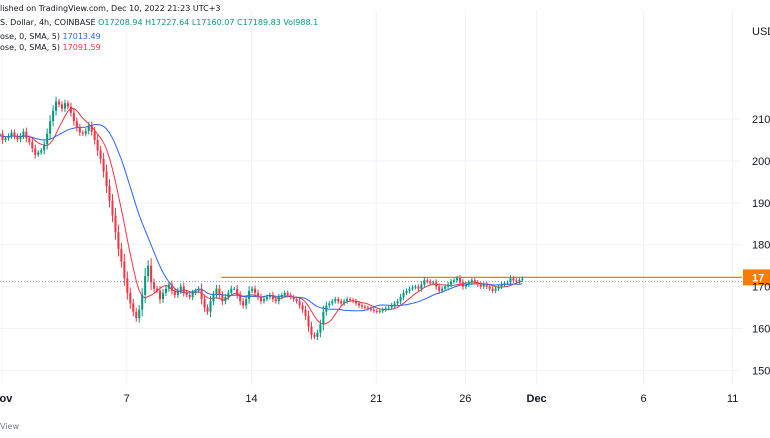 The image size is (770, 438). Describe the element at coordinates (81, 36) in the screenshot. I see `ma-fast-value: 17013.49` at that location.